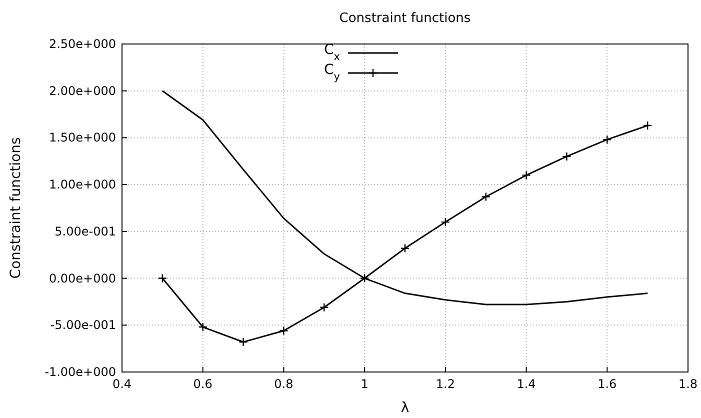 Image resolution: width=701 pixels, height=418 pixels. I want to click on x-tick-label: 1.8, so click(688, 384).